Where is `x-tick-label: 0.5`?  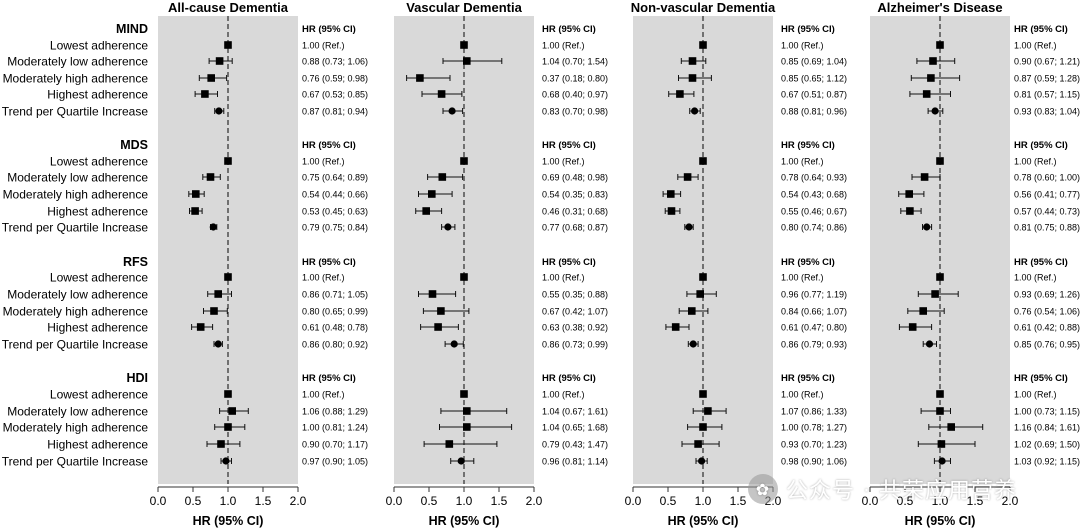 x-tick-label: 0.5 is located at coordinates (905, 501).